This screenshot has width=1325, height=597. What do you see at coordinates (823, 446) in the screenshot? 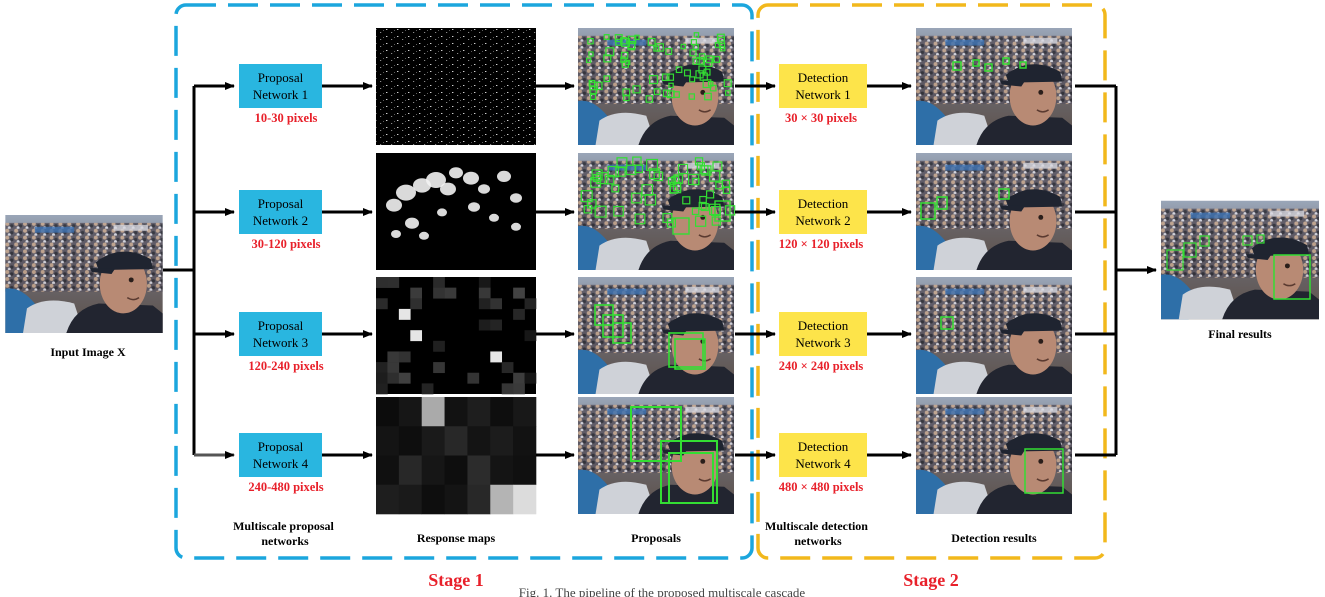
I see `detection-network-label: Detection` at bounding box center [823, 446].